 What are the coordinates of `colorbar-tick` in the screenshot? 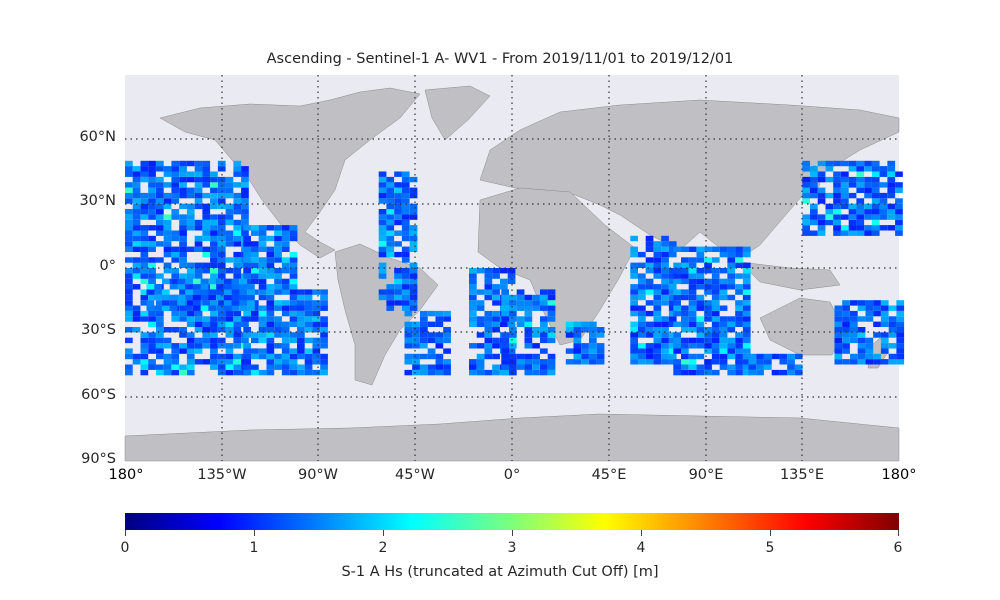 It's located at (898, 533).